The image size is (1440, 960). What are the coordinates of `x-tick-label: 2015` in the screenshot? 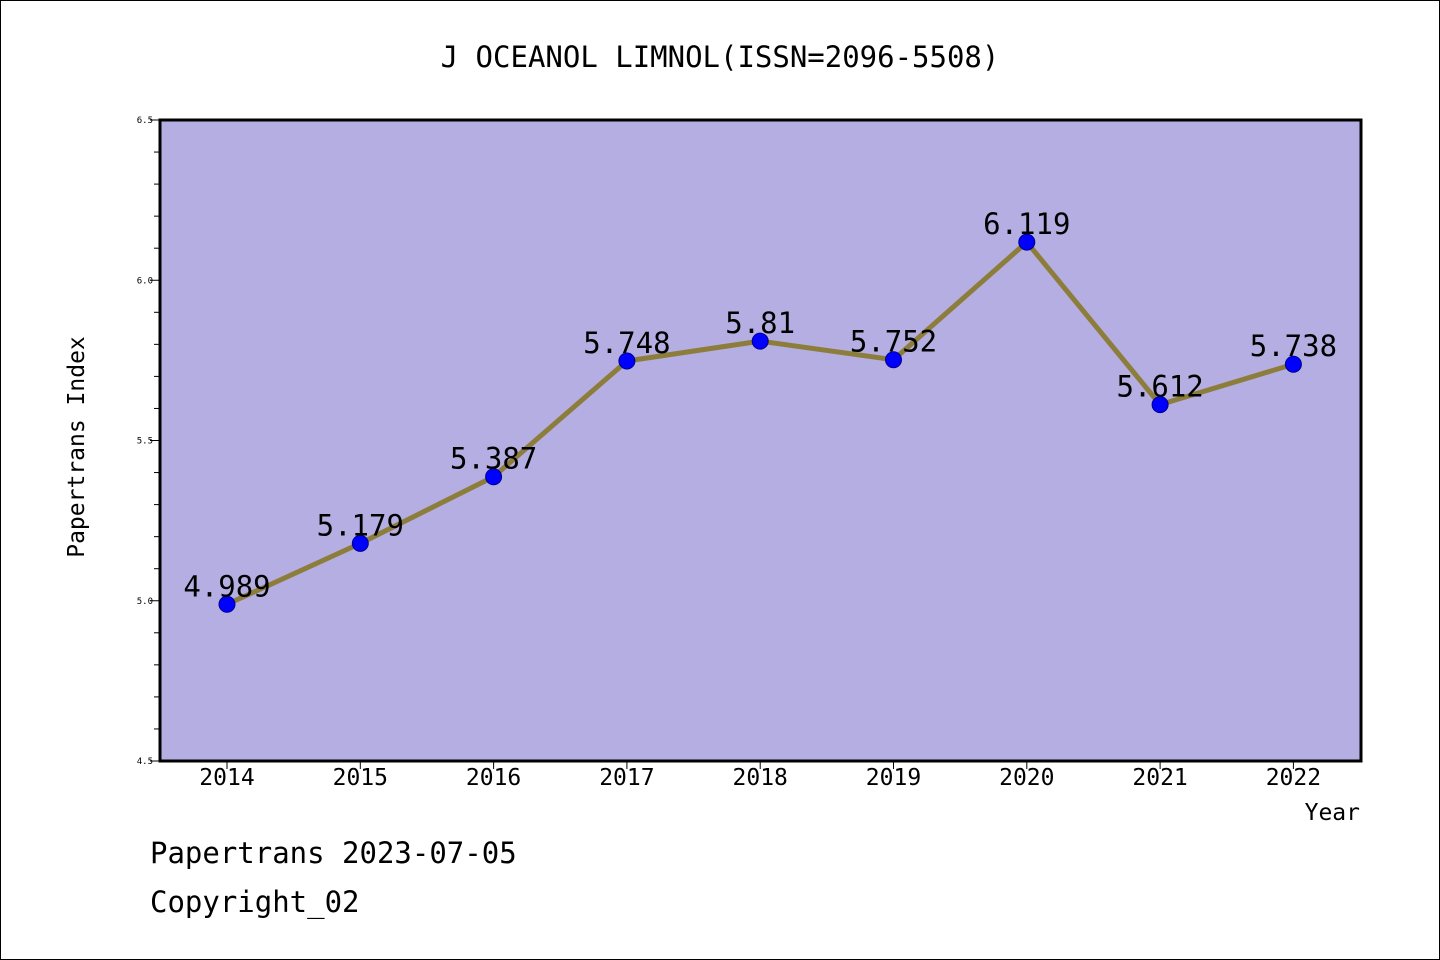 It's located at (360, 778).